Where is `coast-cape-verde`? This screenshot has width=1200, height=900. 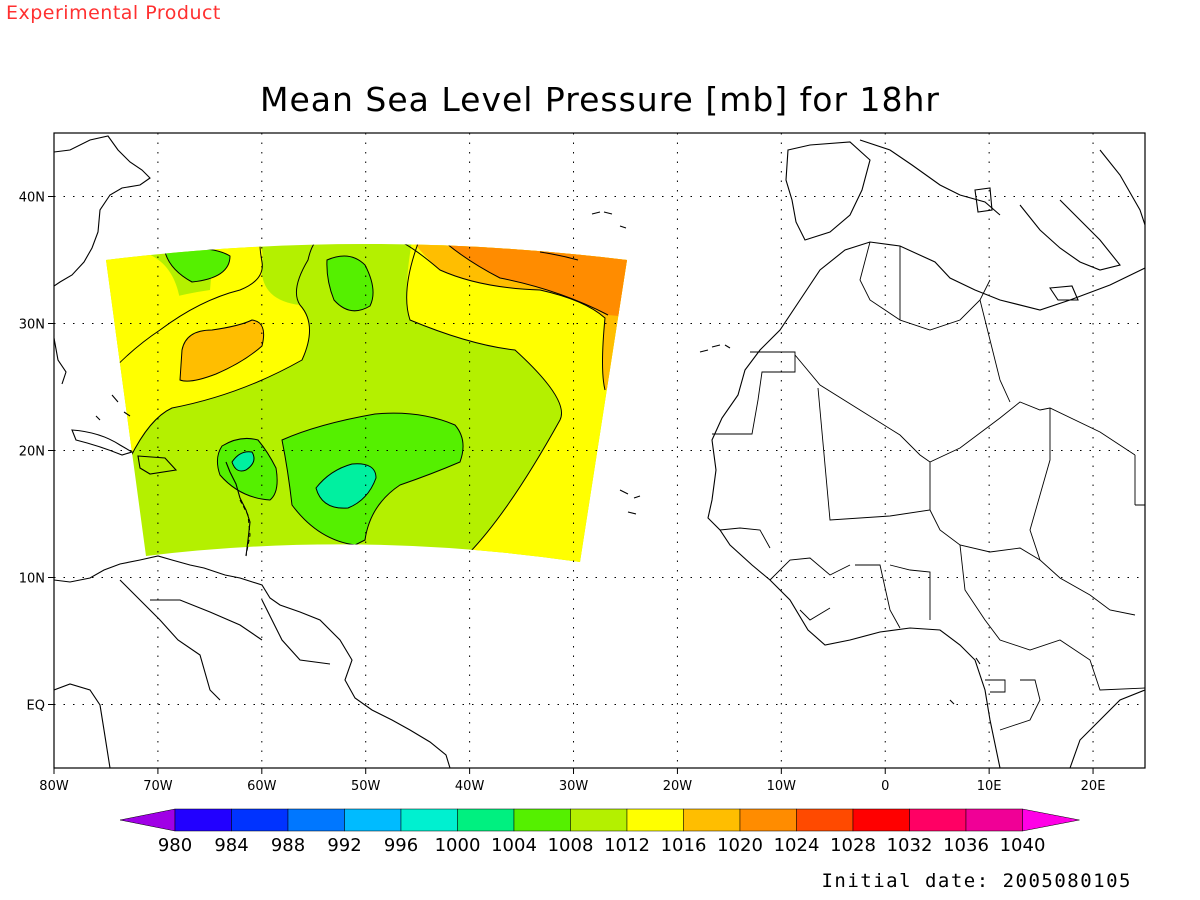 coast-cape-verde is located at coordinates (630, 502).